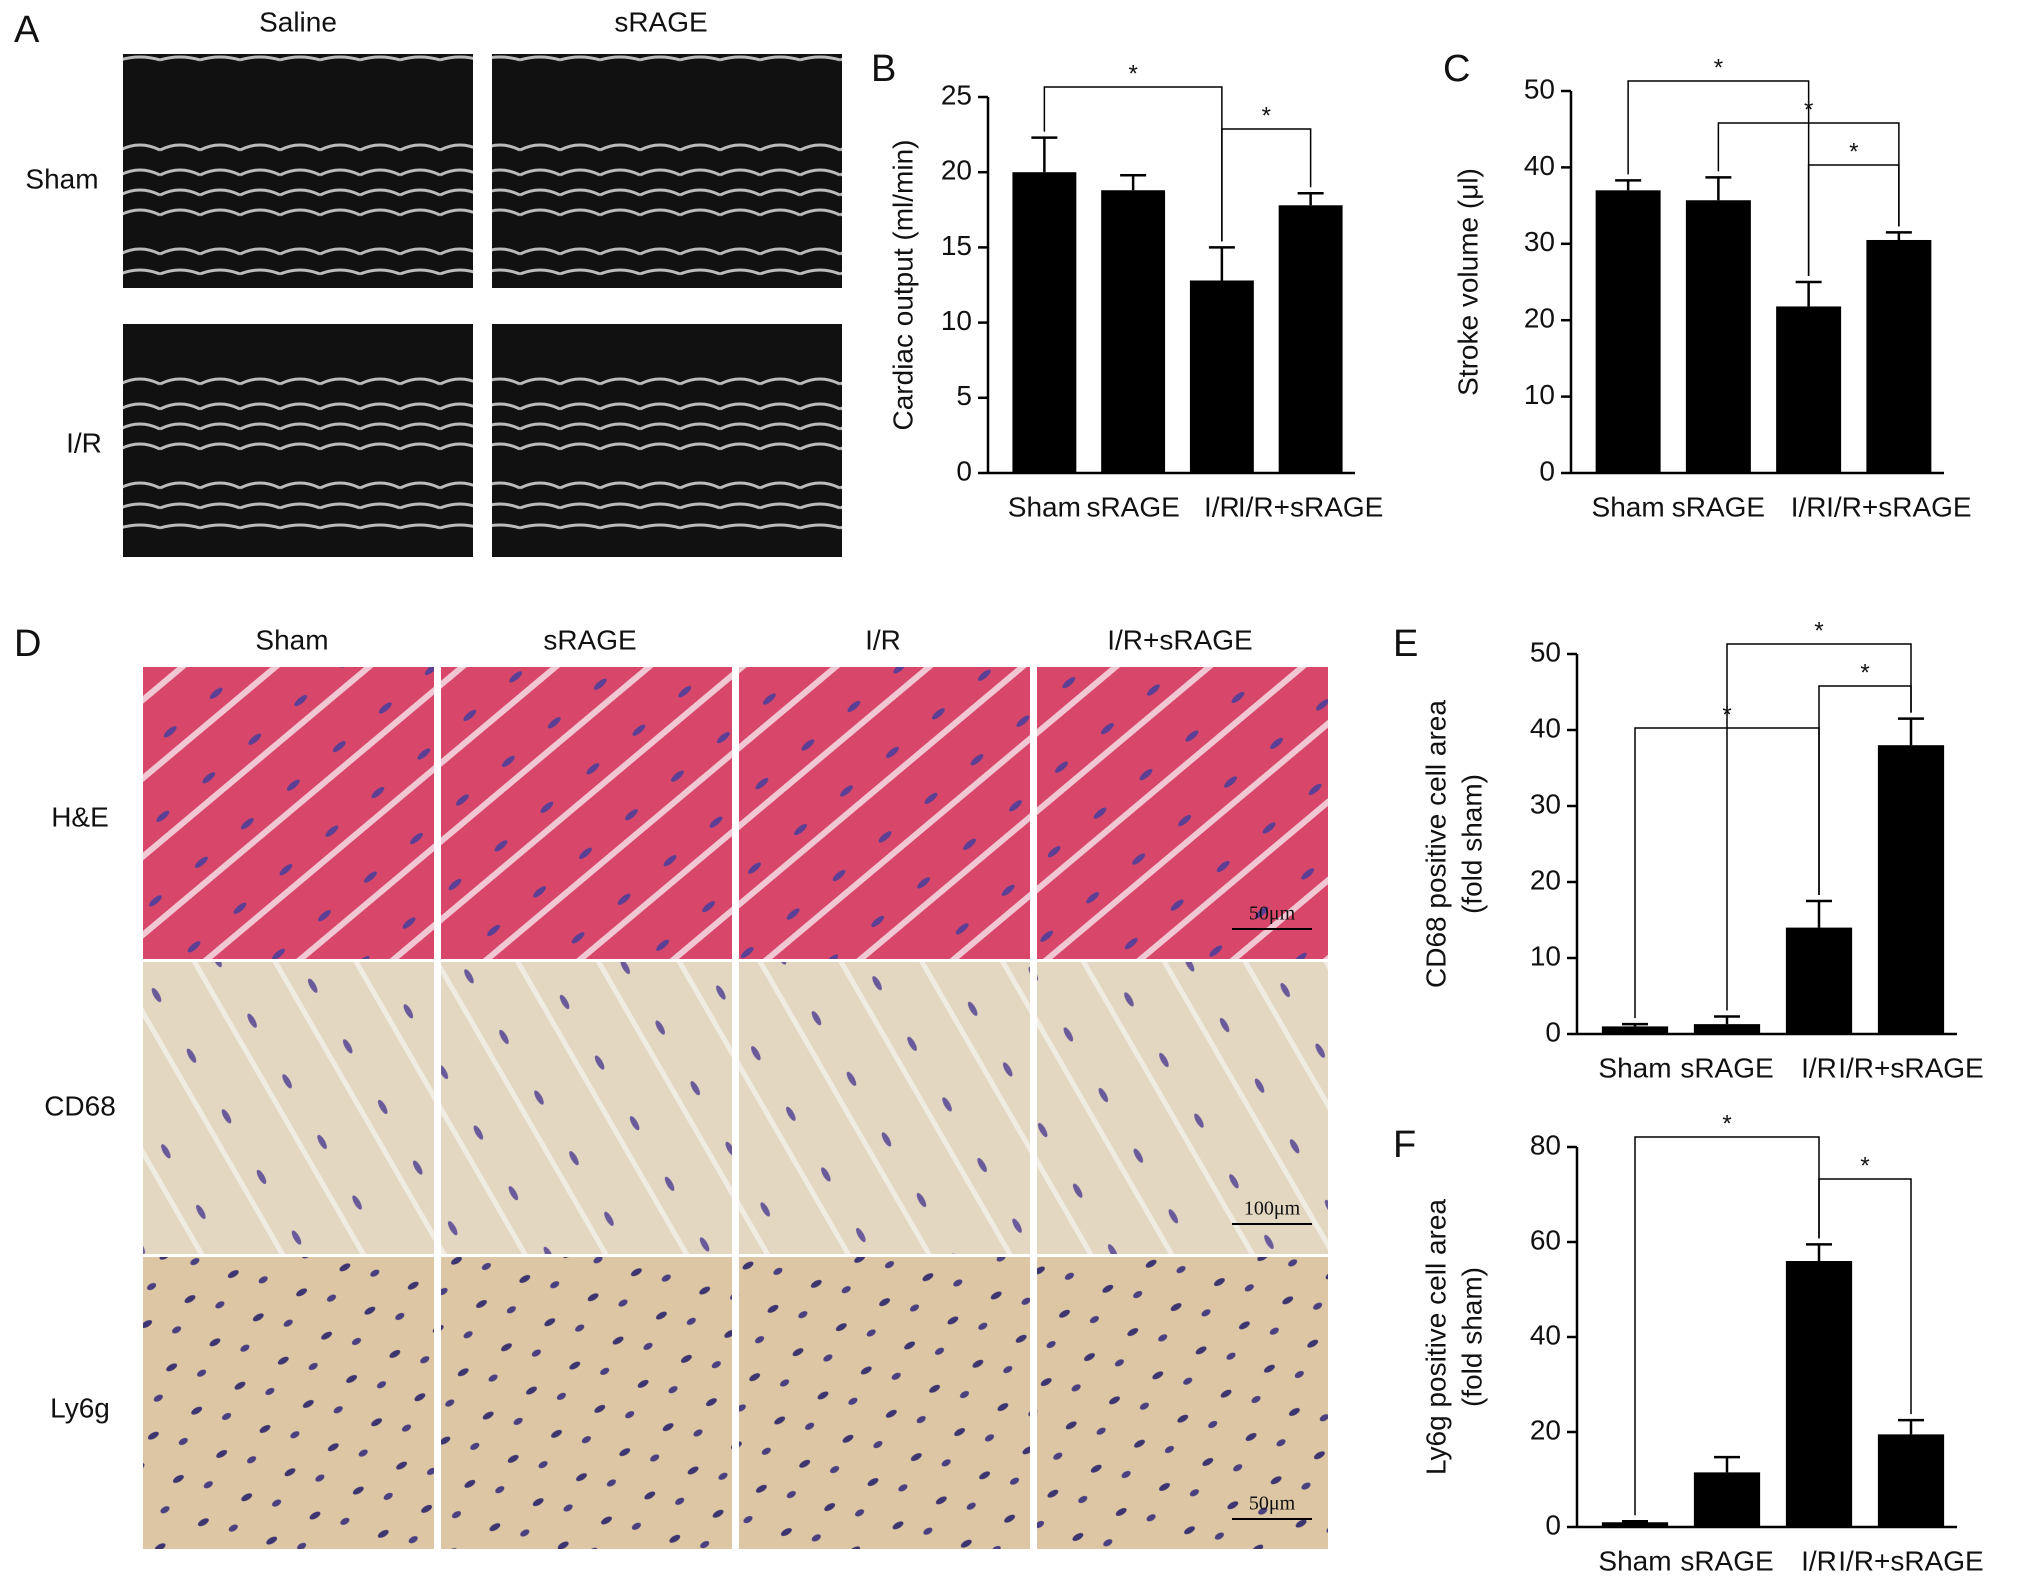 This screenshot has width=2032, height=1592. I want to click on scale-bar-label: 100μm, so click(1272, 1209).